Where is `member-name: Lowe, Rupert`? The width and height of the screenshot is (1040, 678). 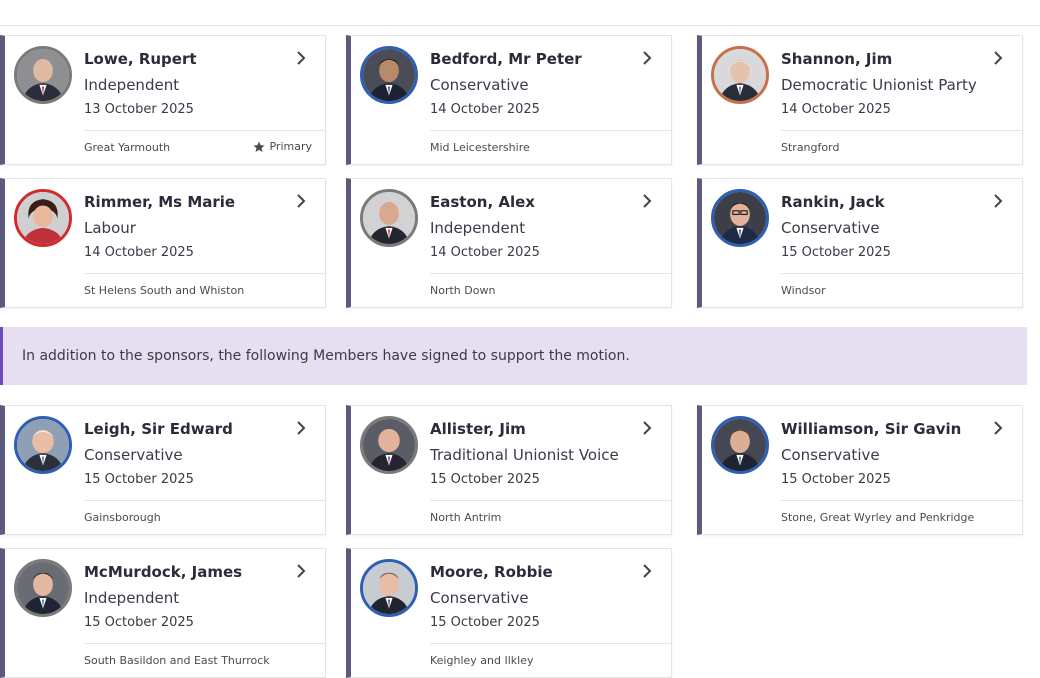 member-name: Lowe, Rupert is located at coordinates (140, 59).